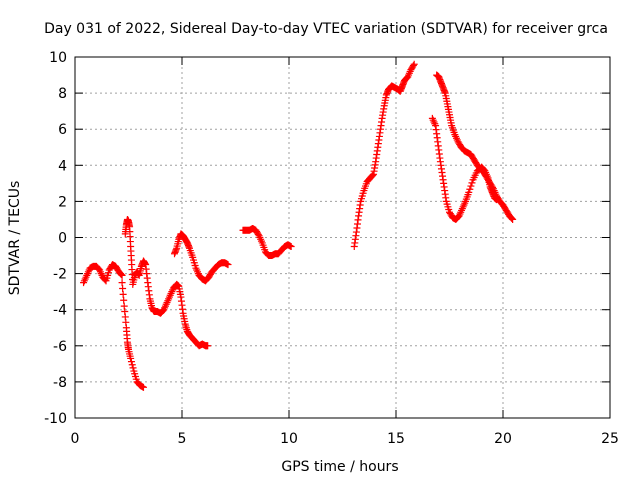 Image resolution: width=640 pixels, height=480 pixels. Describe the element at coordinates (75, 439) in the screenshot. I see `x-tick-label: 0` at that location.